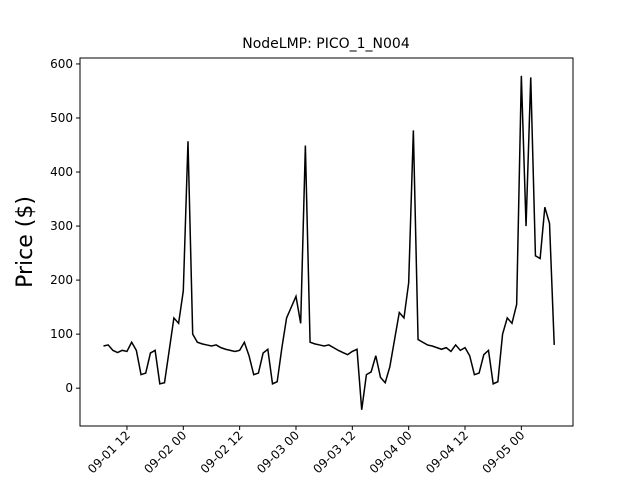 This screenshot has width=640, height=480. I want to click on chart-title: NodeLMP: PICO_1_N004, so click(326, 44).